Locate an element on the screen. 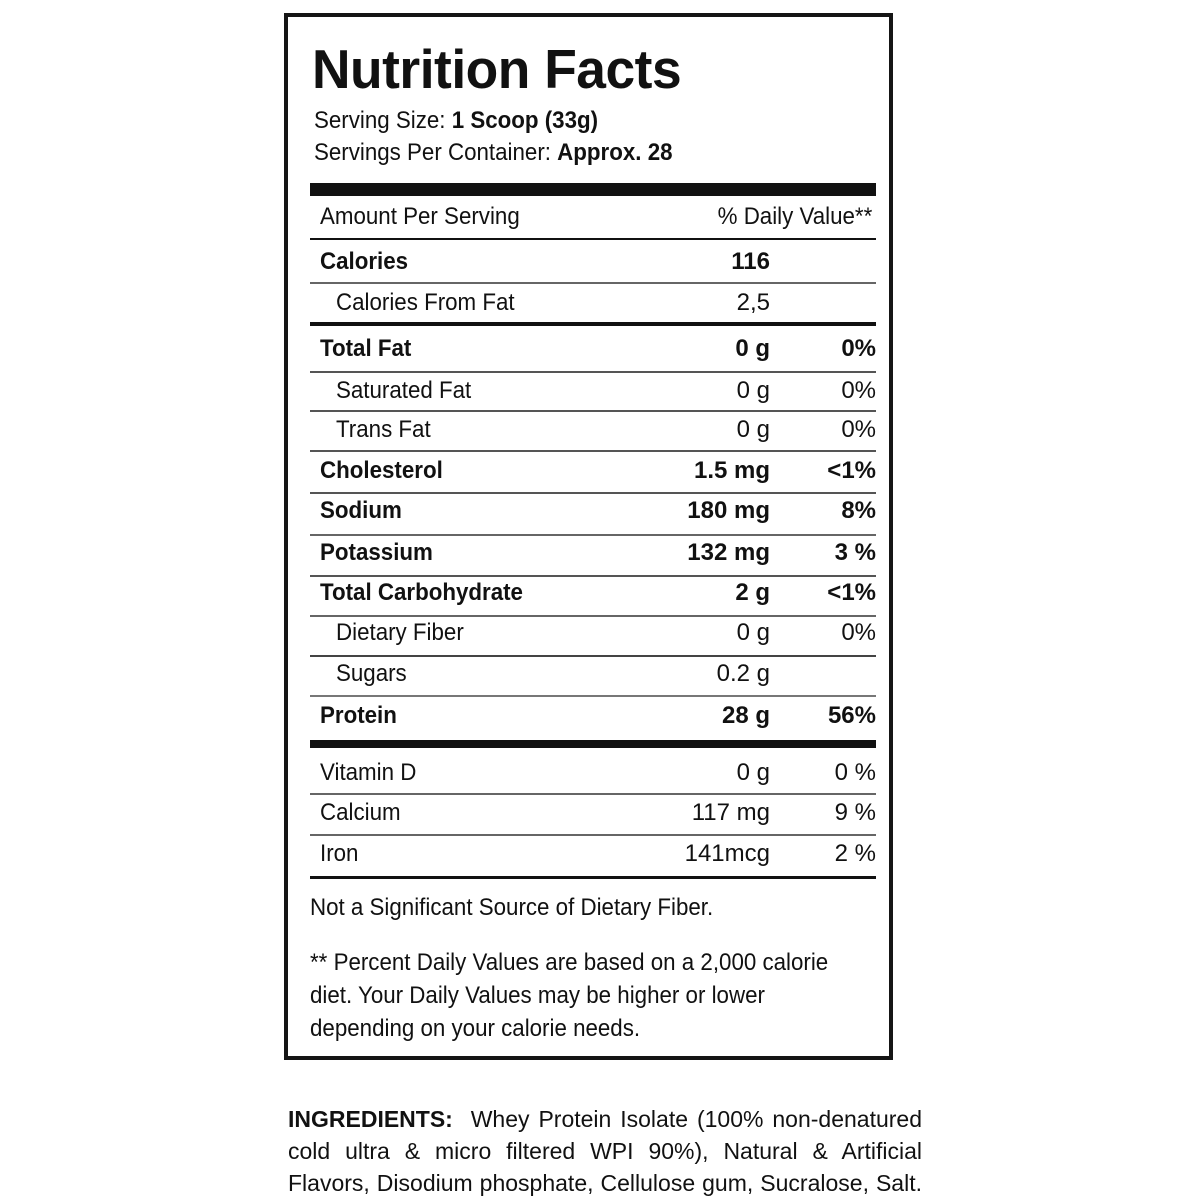 Image resolution: width=1200 pixels, height=1200 pixels. nutrient-amount: 2 g is located at coordinates (752, 592).